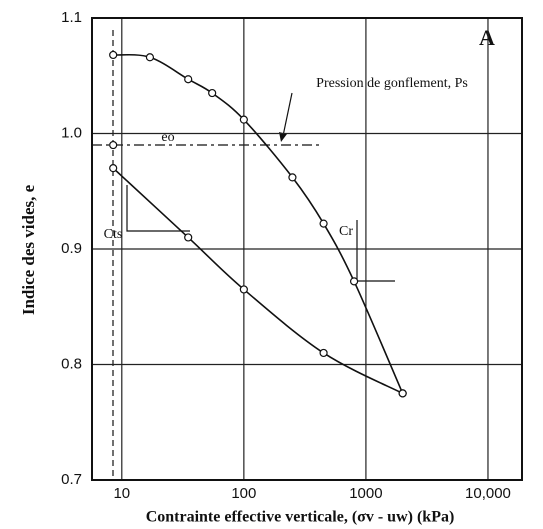  What do you see at coordinates (71, 17) in the screenshot?
I see `y-tick-label: 1.1` at bounding box center [71, 17].